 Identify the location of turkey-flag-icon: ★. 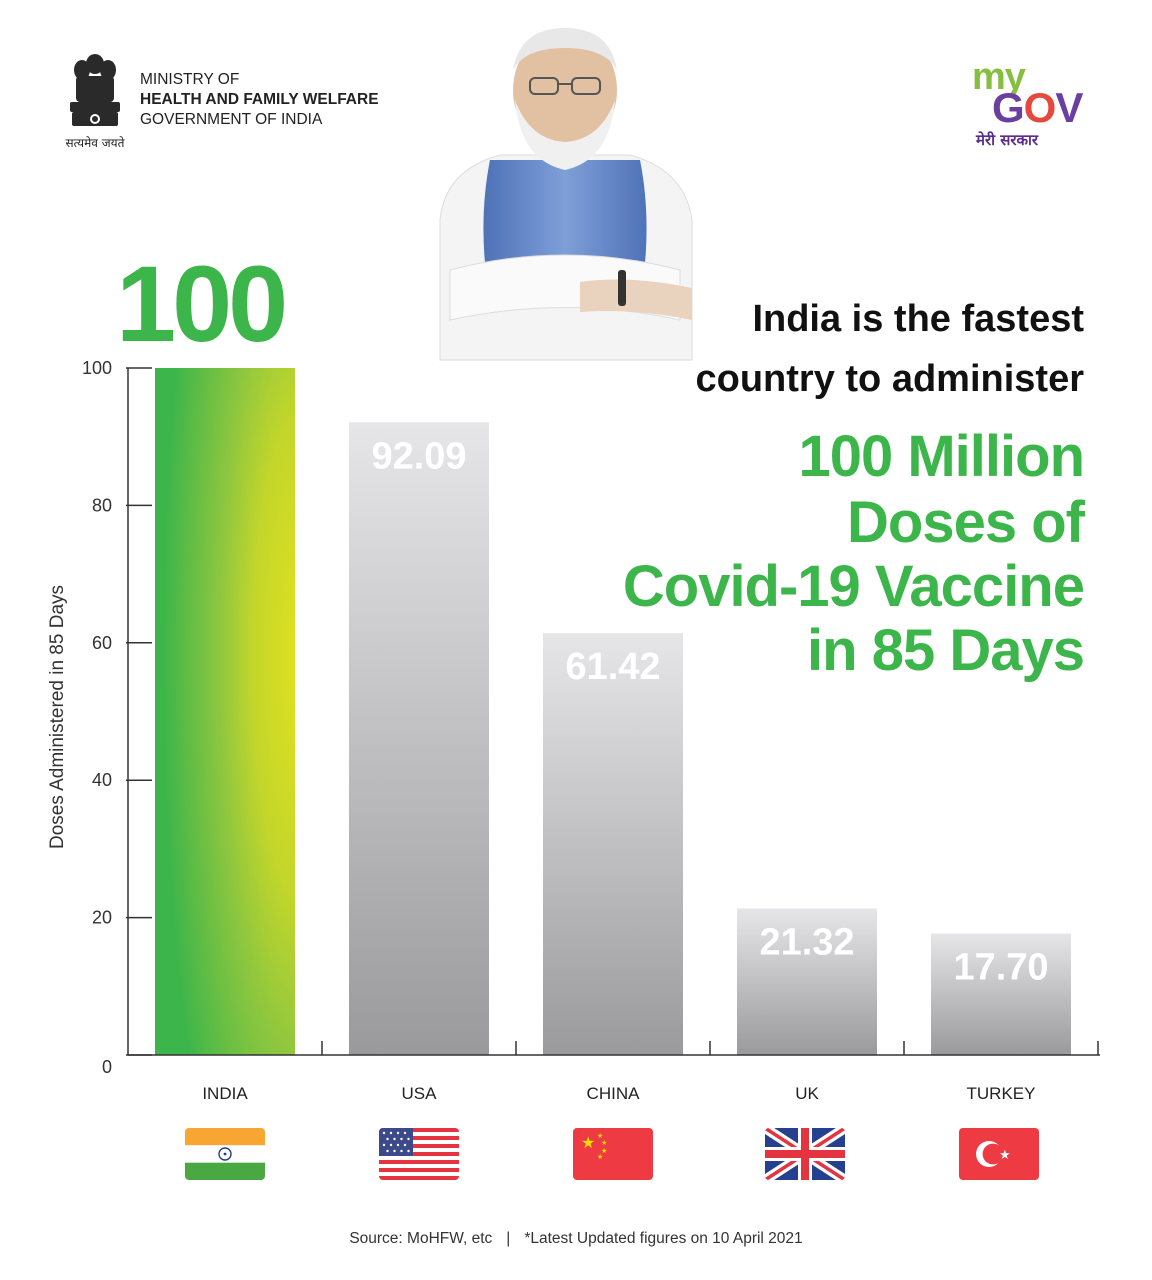
(999, 1154).